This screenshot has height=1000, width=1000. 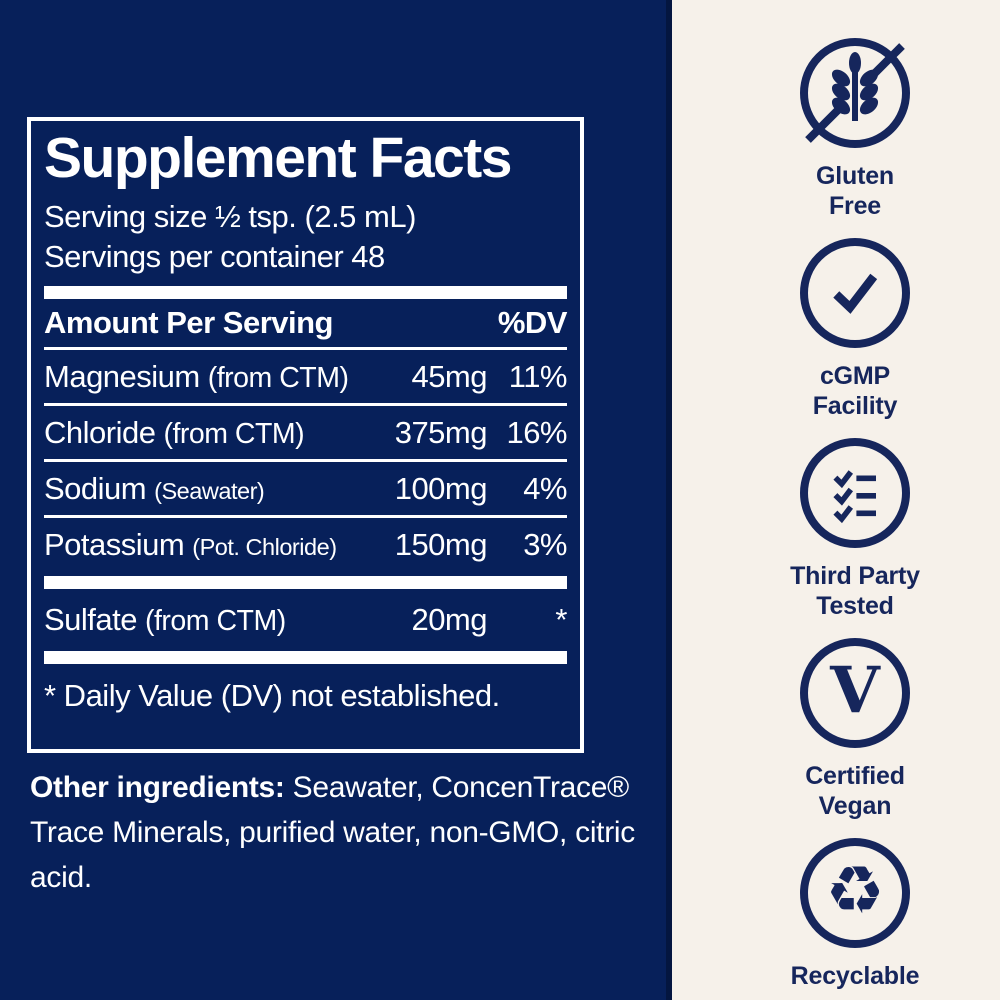 What do you see at coordinates (538, 376) in the screenshot?
I see `nutrient-dv: 11%` at bounding box center [538, 376].